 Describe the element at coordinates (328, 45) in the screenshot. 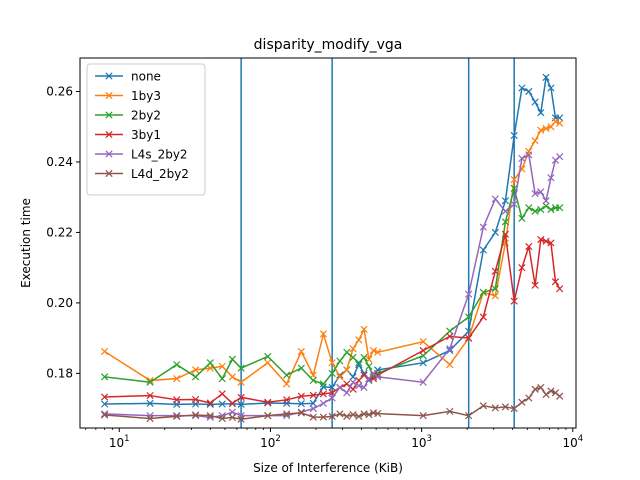

I see `chart-title: disparity_modify_vga` at that location.